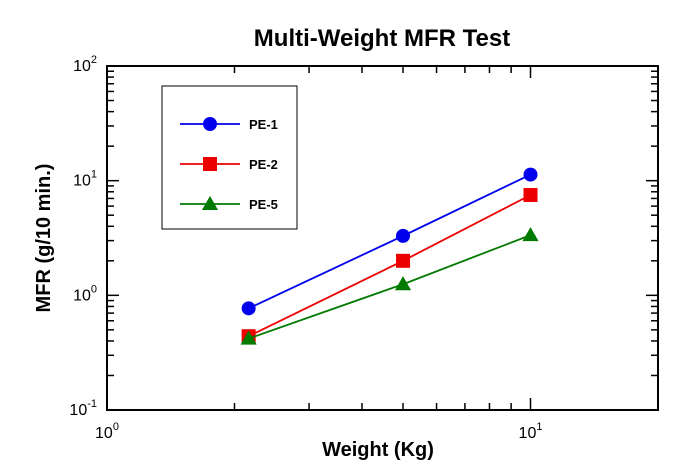 Image resolution: width=695 pixels, height=470 pixels. I want to click on y-tick-label-exponent: 2, so click(94, 60).